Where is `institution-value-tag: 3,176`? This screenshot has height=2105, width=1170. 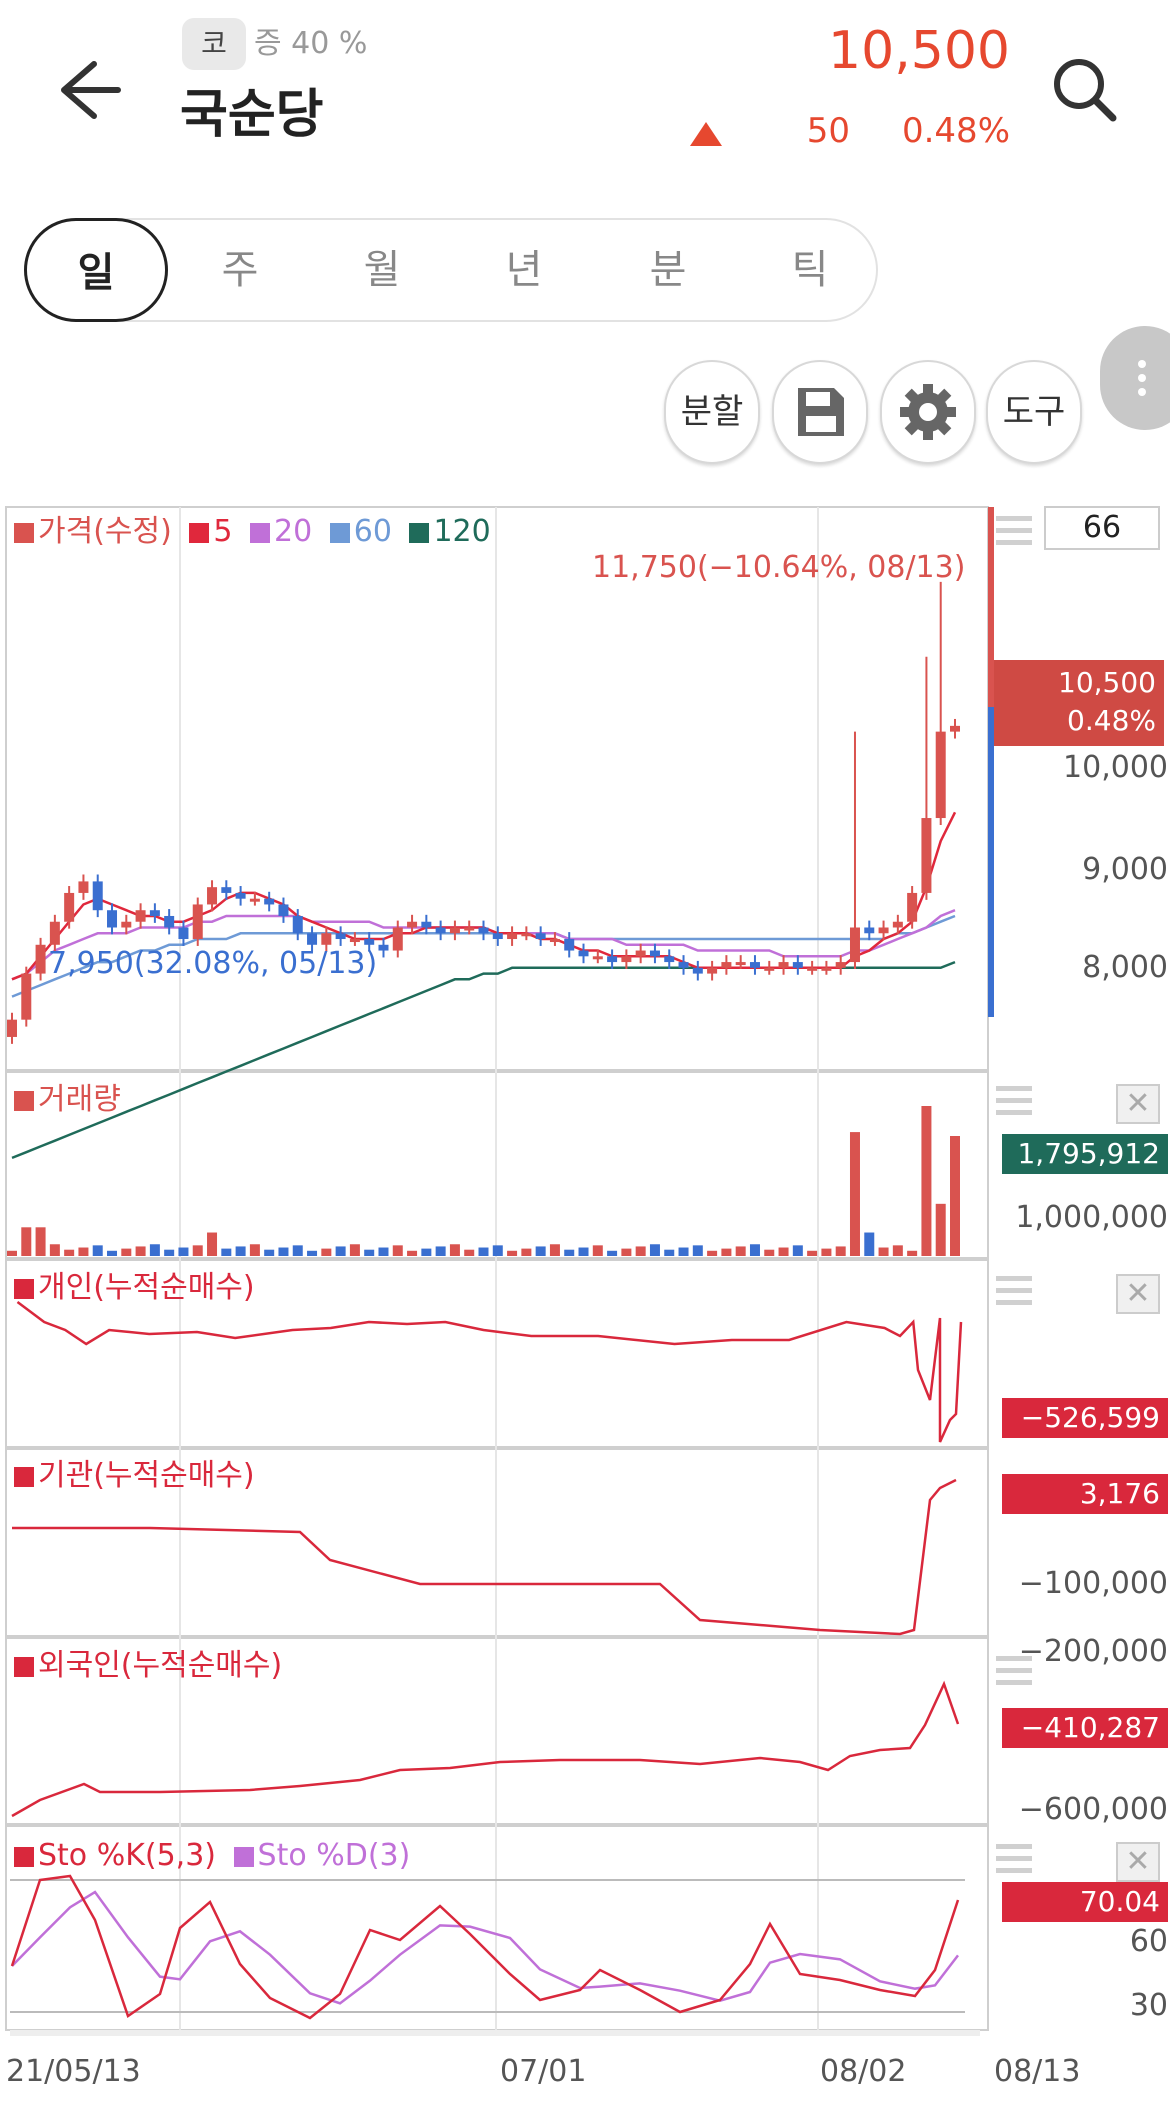
institution-value-tag: 3,176 is located at coordinates (1085, 1494).